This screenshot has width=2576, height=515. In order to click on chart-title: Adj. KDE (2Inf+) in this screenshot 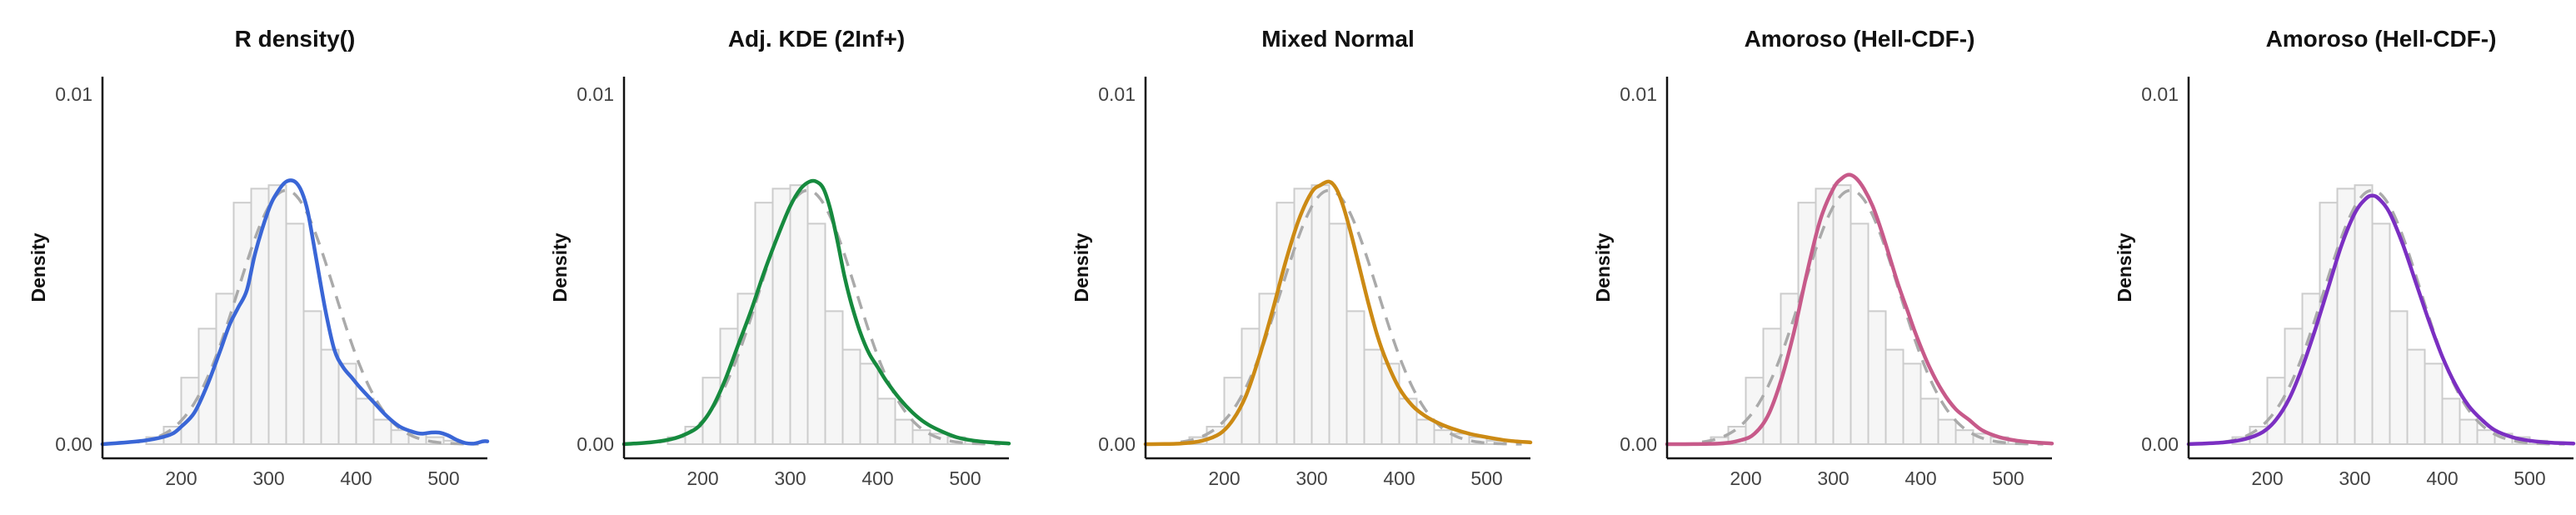, I will do `click(816, 39)`.